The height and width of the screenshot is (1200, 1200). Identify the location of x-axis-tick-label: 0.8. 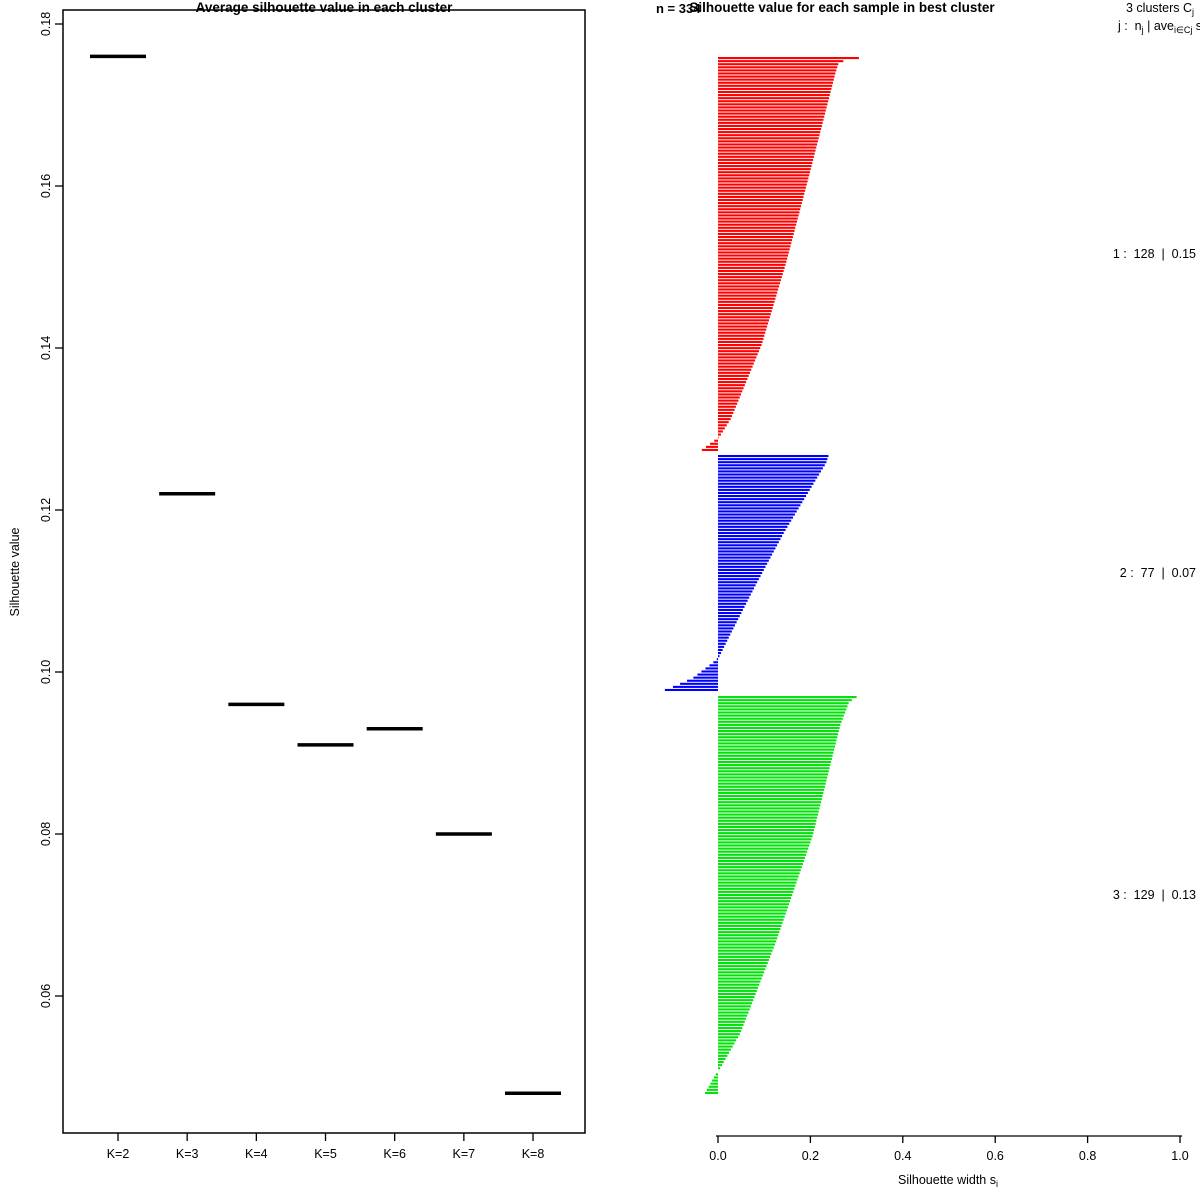
(1087, 1156).